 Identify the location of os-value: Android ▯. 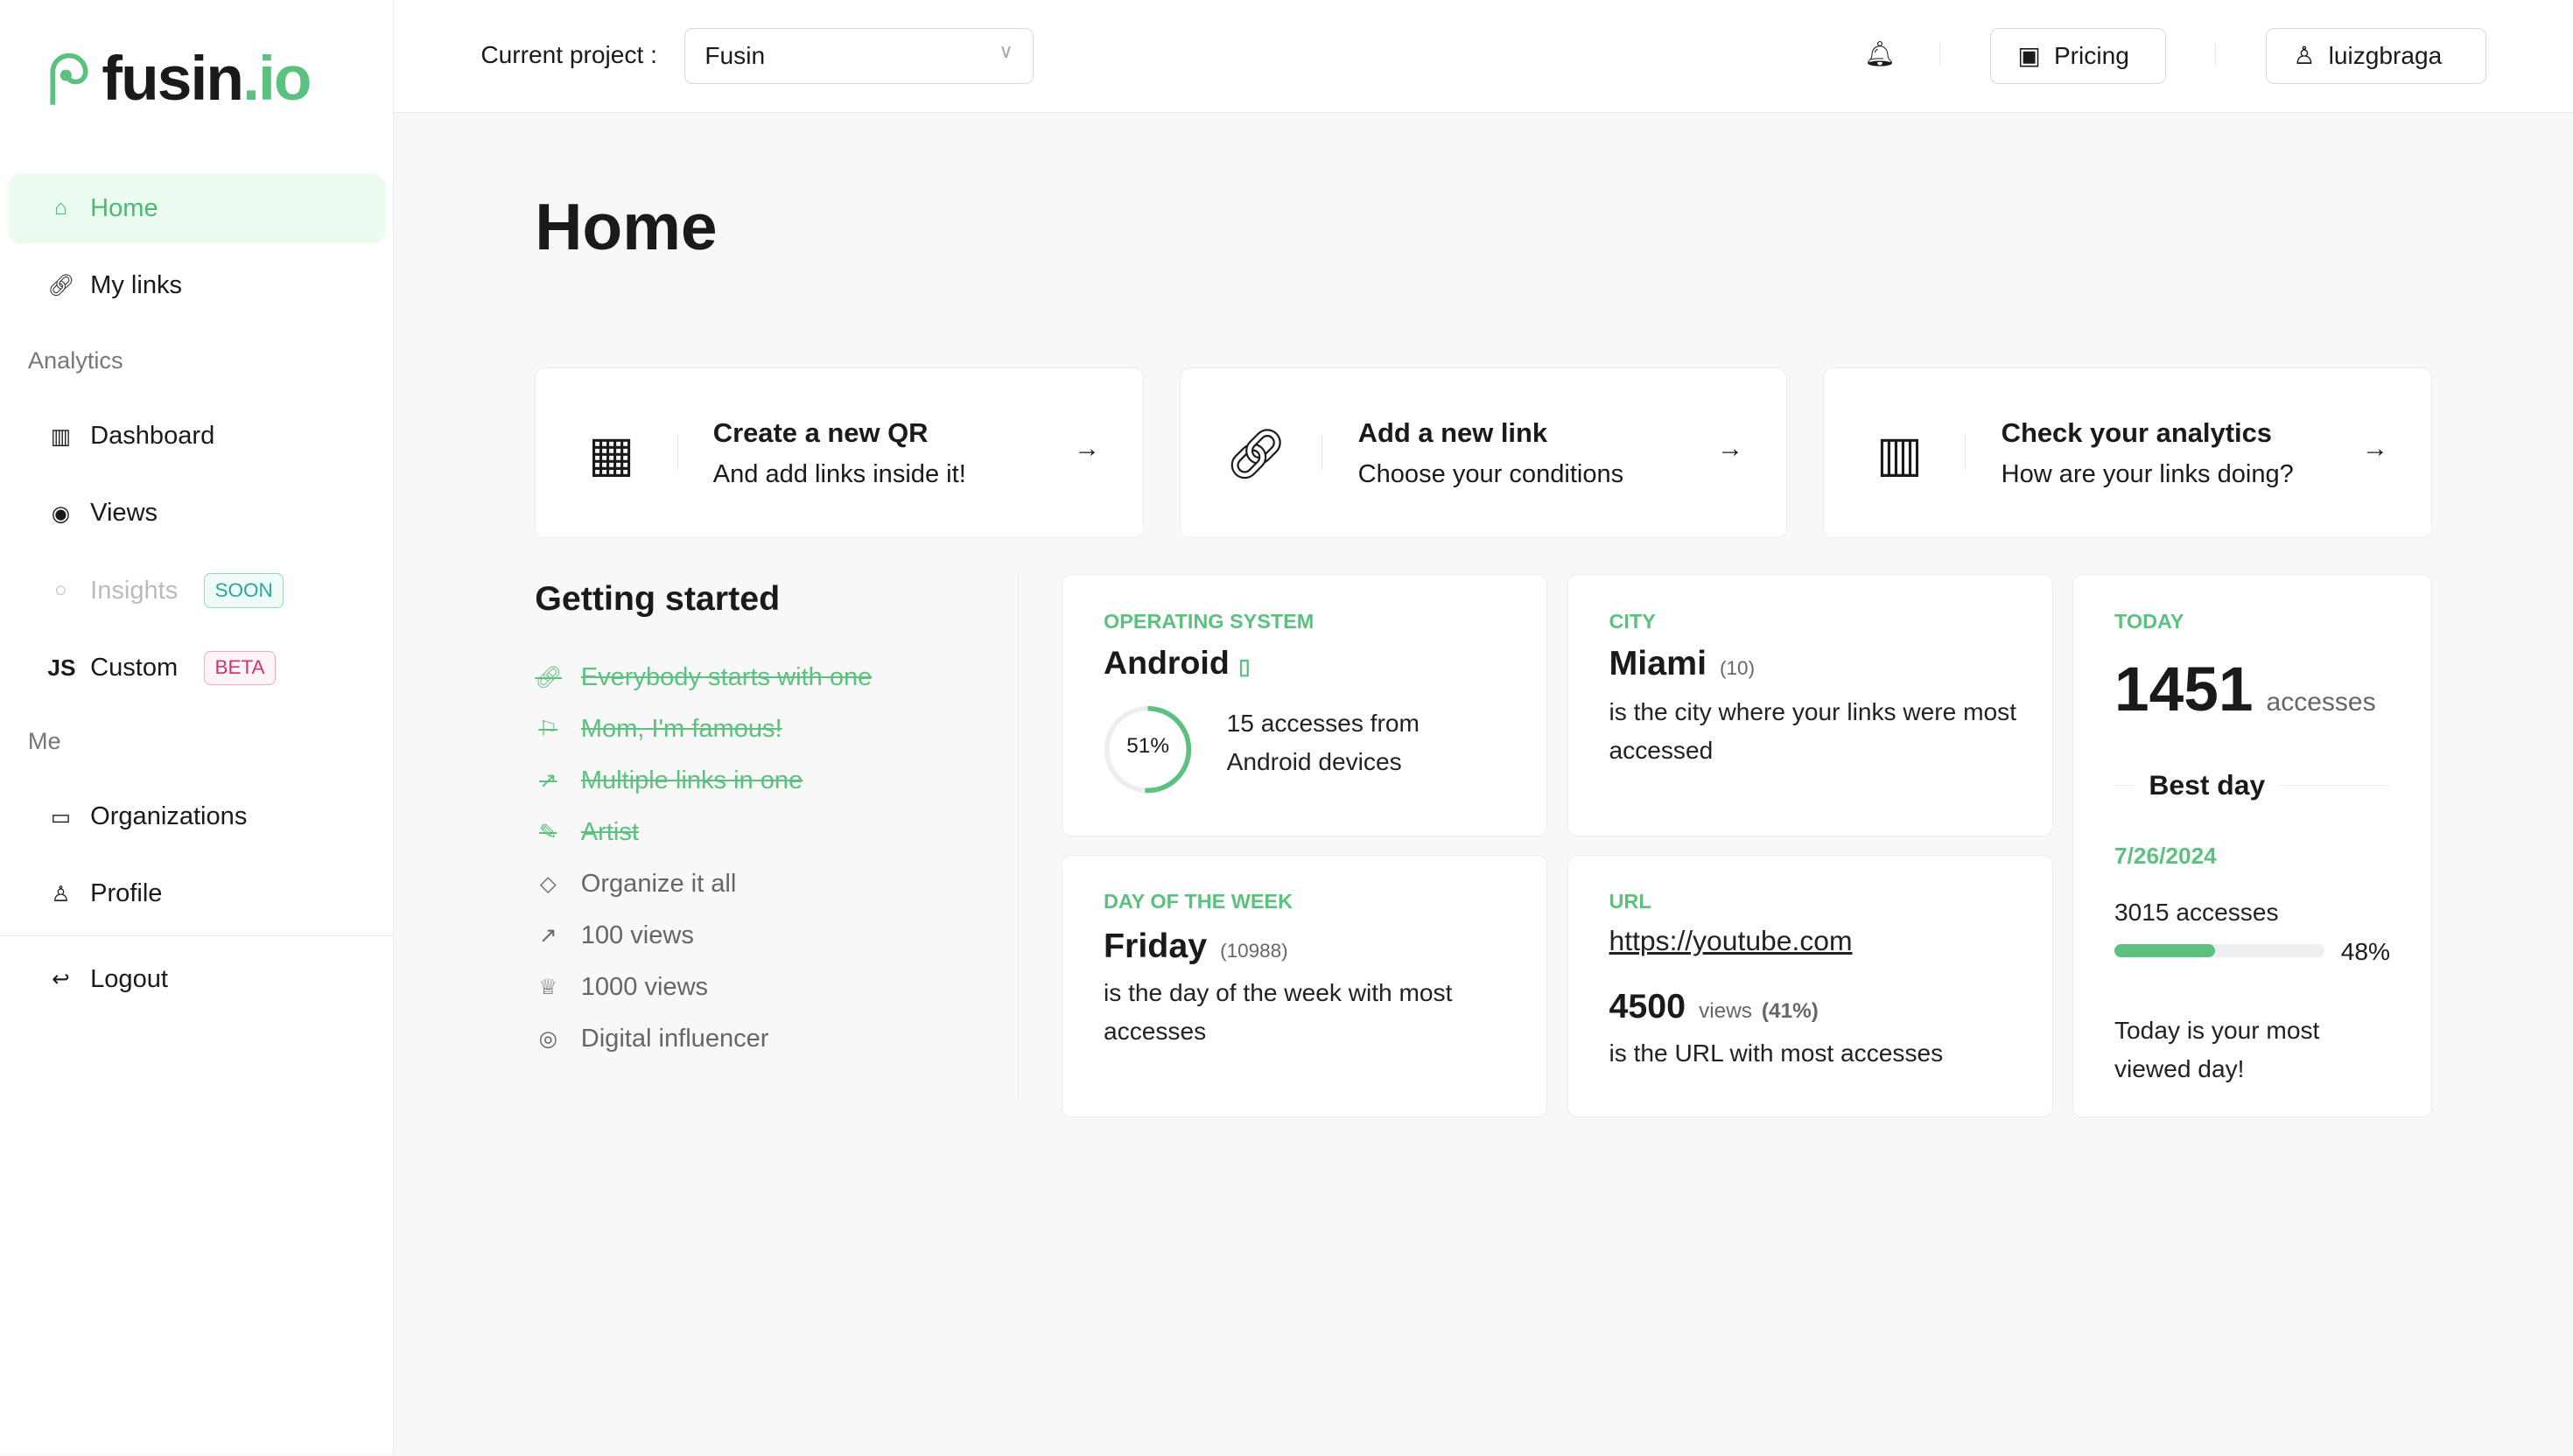
(1177, 663).